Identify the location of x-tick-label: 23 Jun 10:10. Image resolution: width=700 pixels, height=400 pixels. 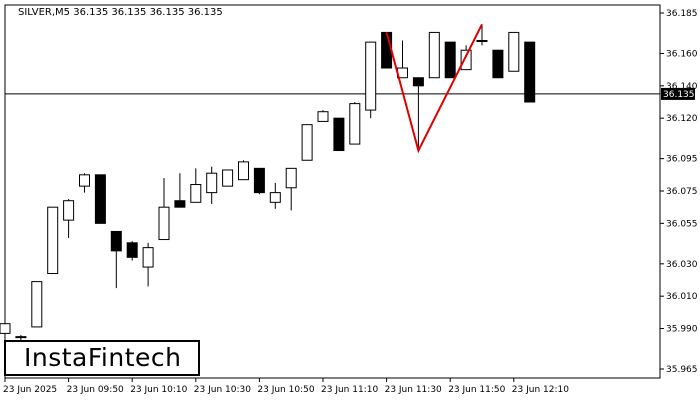
(158, 390).